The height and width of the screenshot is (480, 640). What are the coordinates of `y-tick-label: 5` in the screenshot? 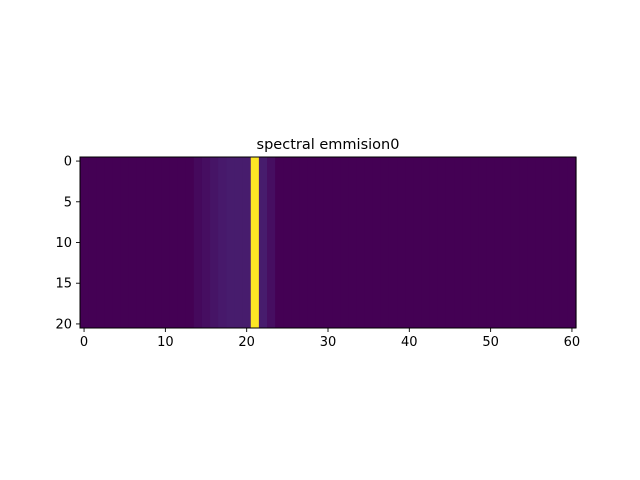 It's located at (68, 202).